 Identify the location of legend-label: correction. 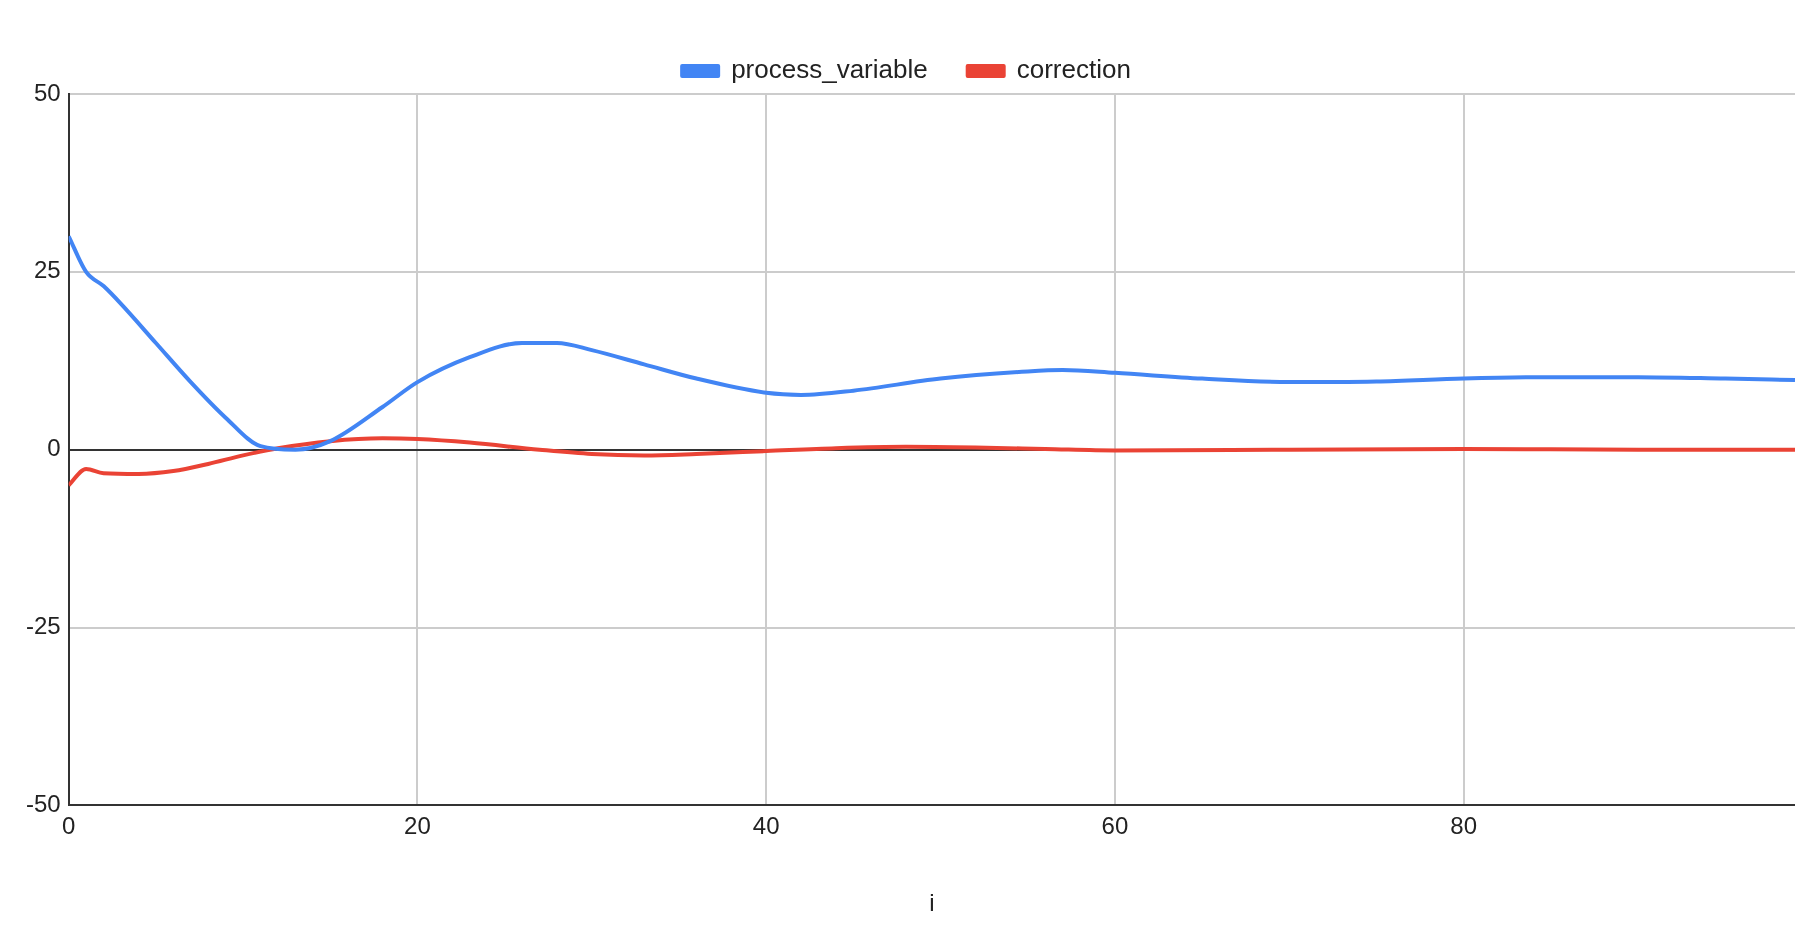
(1073, 69).